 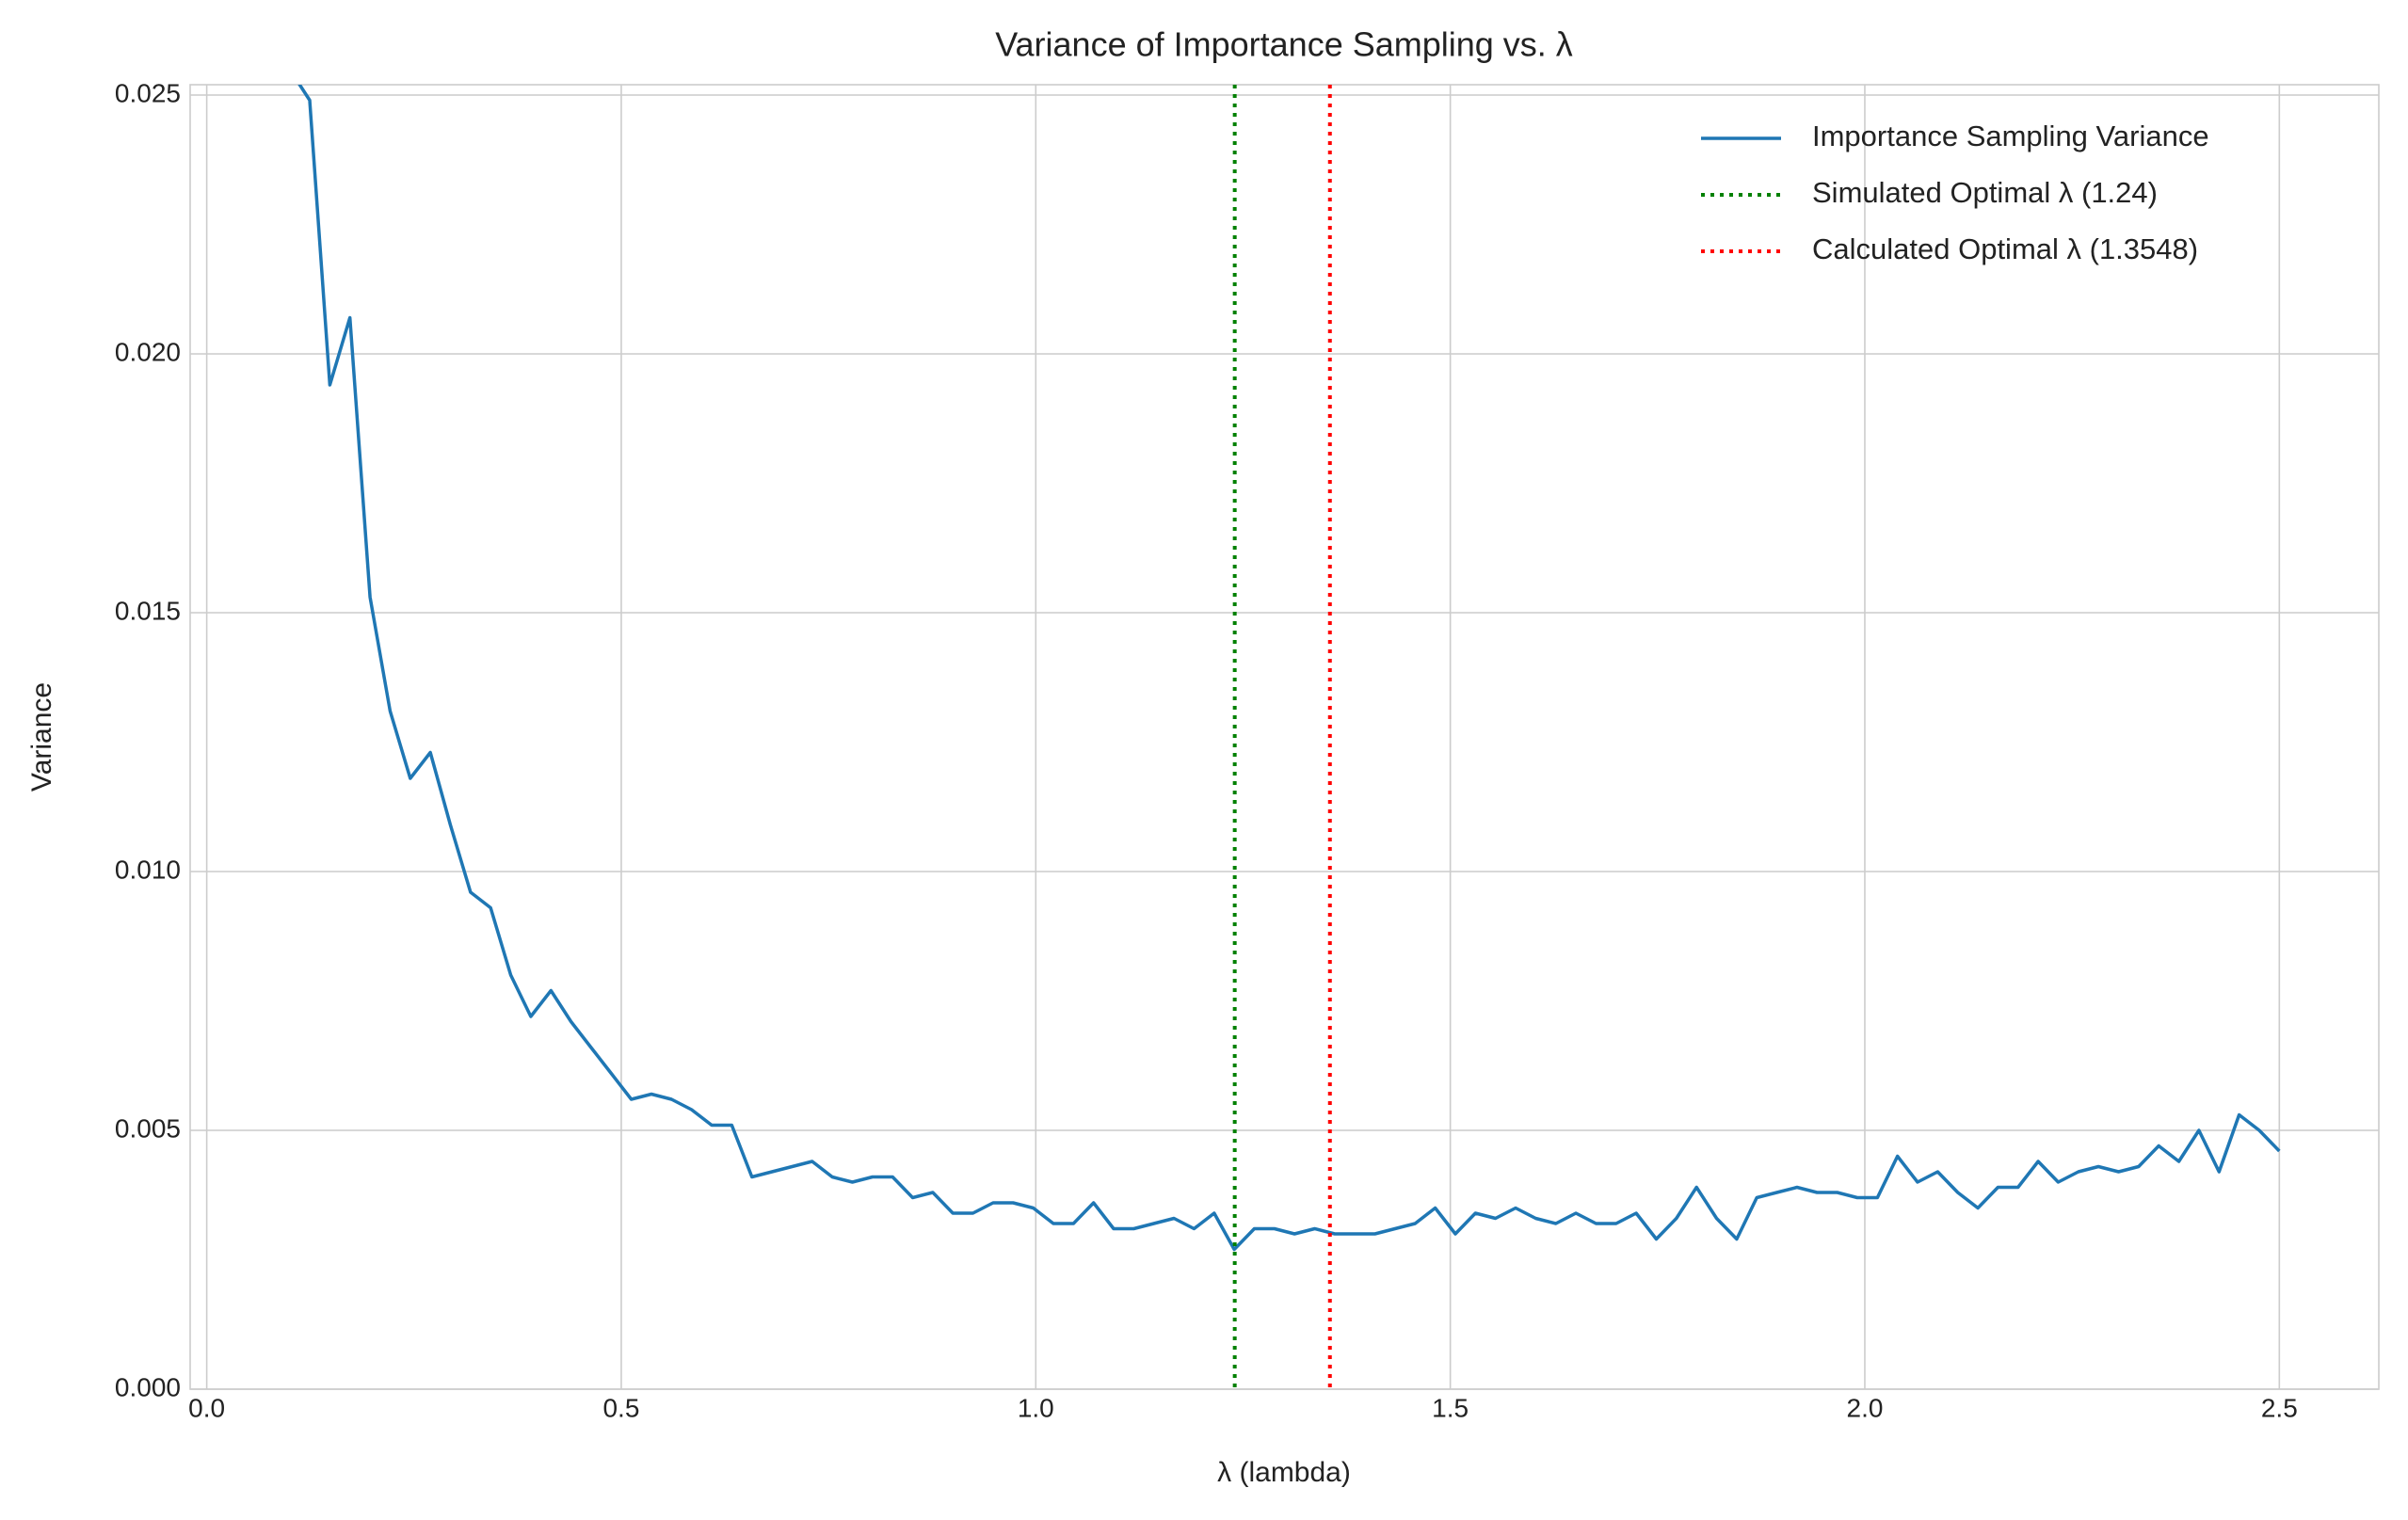 What do you see at coordinates (148, 1128) in the screenshot?
I see `y-tick-label: 0.005` at bounding box center [148, 1128].